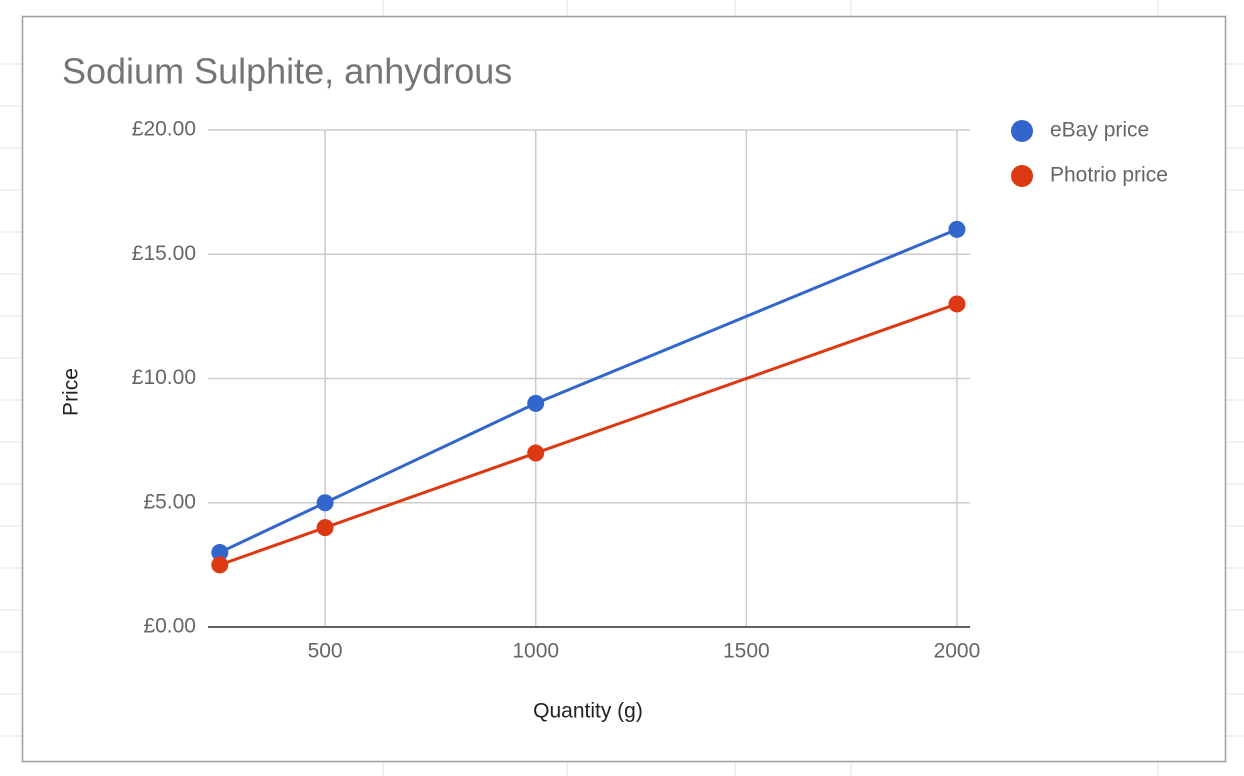 The image size is (1244, 776). I want to click on y-axis-label: Price, so click(71, 392).